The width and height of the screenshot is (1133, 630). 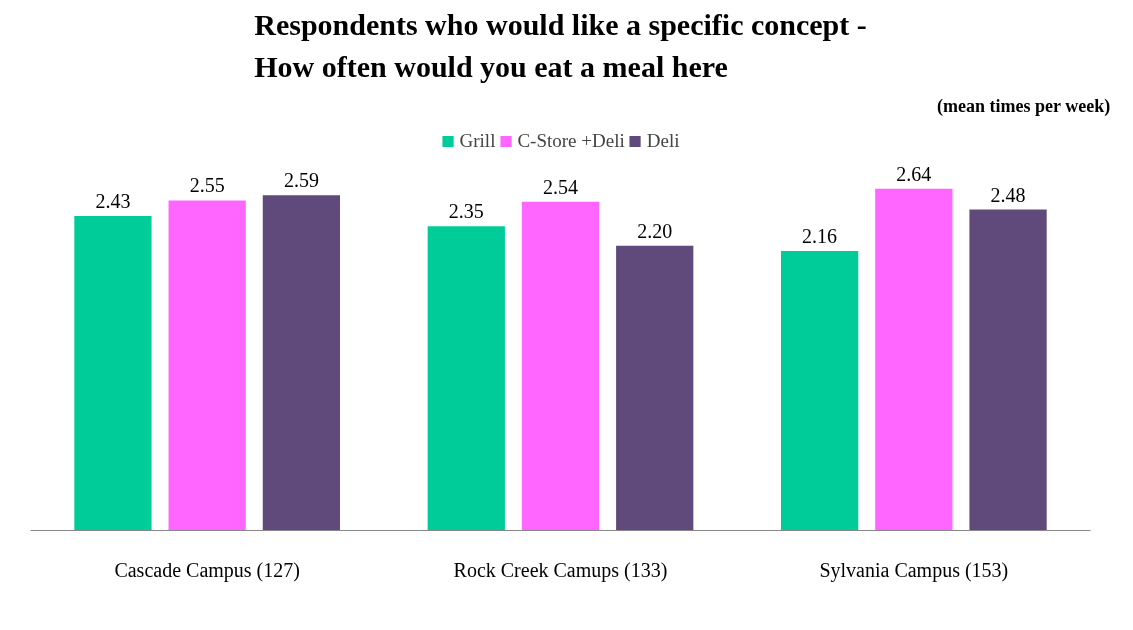 I want to click on data-label: 2.64, so click(x=914, y=173).